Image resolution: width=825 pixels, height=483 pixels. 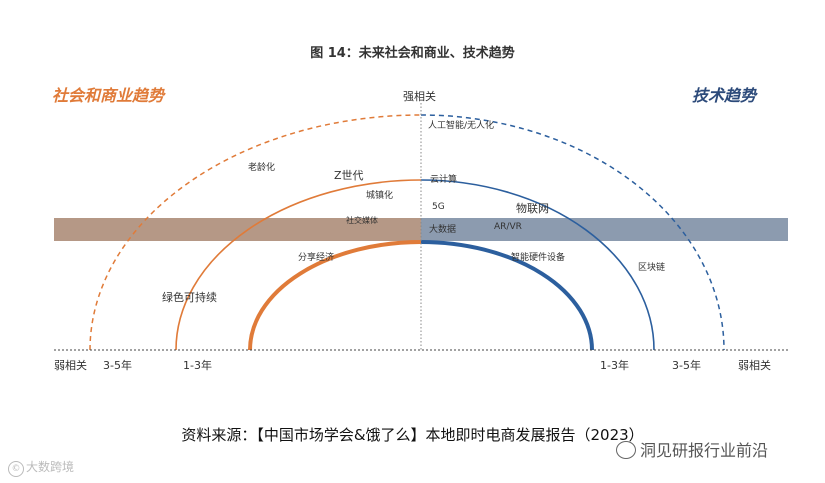 I want to click on label-big-data: 大数据, so click(x=443, y=230).